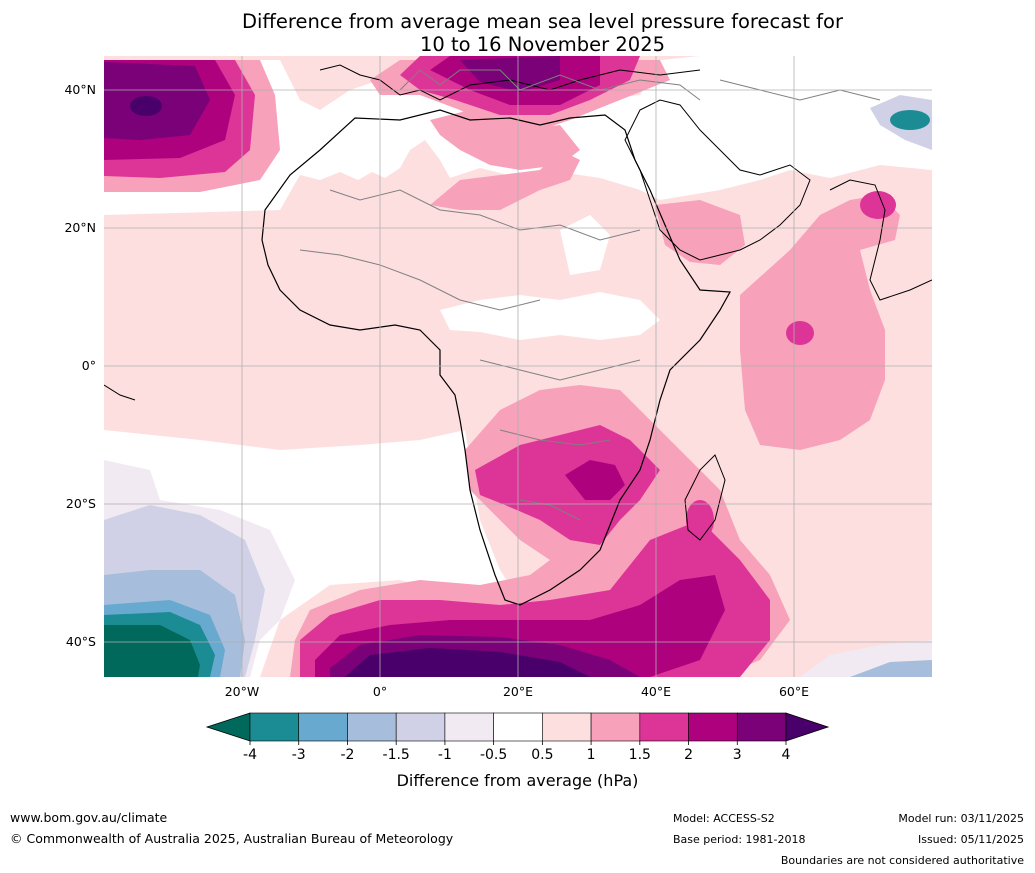 Image resolution: width=1035 pixels, height=873 pixels. Describe the element at coordinates (467, 662) in the screenshot. I see `anomaly-southern-max` at that location.